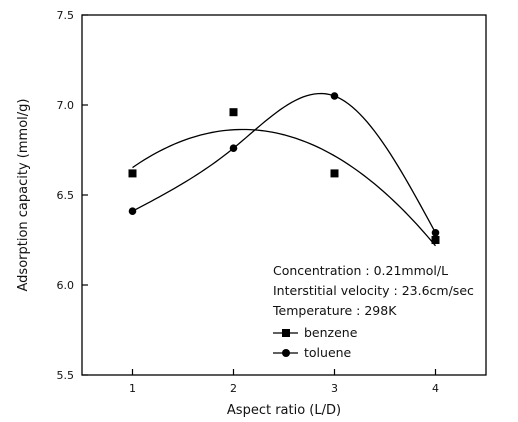 The width and height of the screenshot is (518, 422). What do you see at coordinates (334, 388) in the screenshot?
I see `x-tick-label: 3` at bounding box center [334, 388].